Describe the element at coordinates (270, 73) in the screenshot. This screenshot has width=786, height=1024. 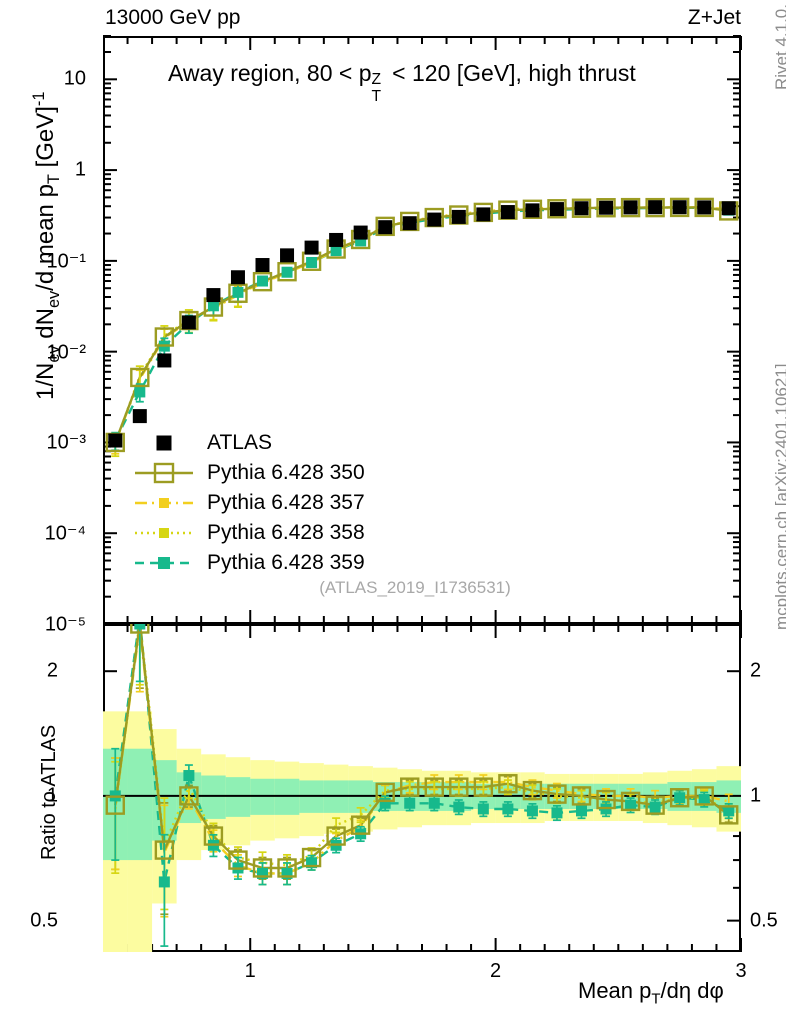
I see `title-pre: Away region, 80 < p` at that location.